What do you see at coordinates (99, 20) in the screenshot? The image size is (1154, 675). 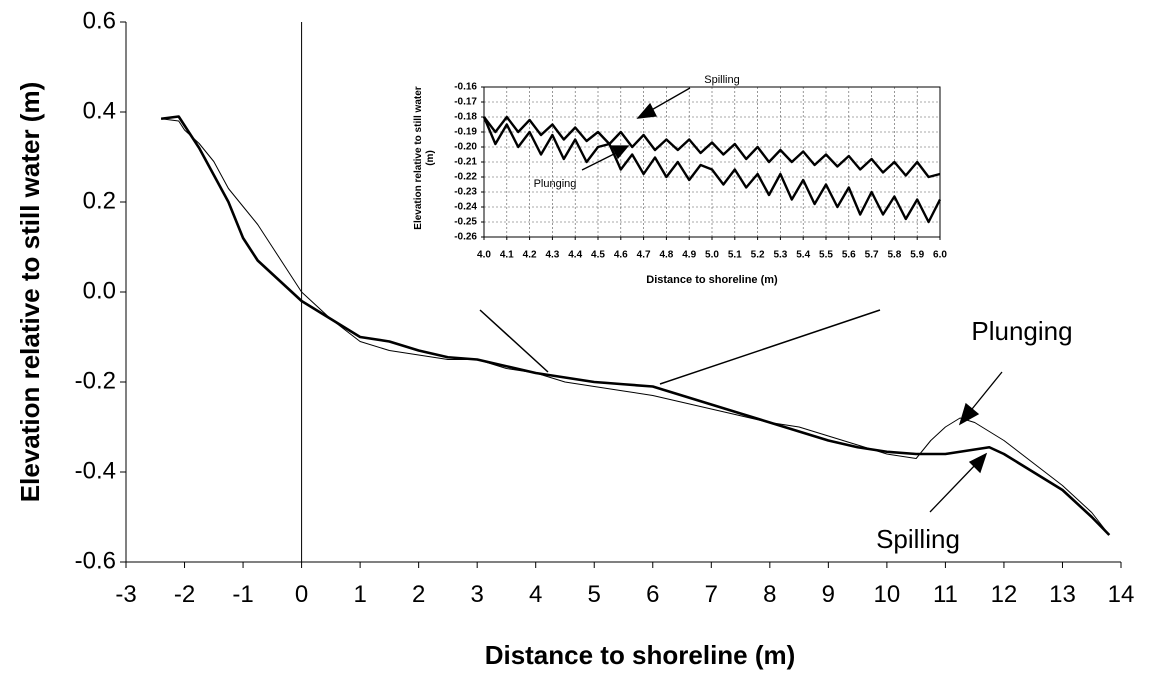 I see `y-tick-label: 0.6` at bounding box center [99, 20].